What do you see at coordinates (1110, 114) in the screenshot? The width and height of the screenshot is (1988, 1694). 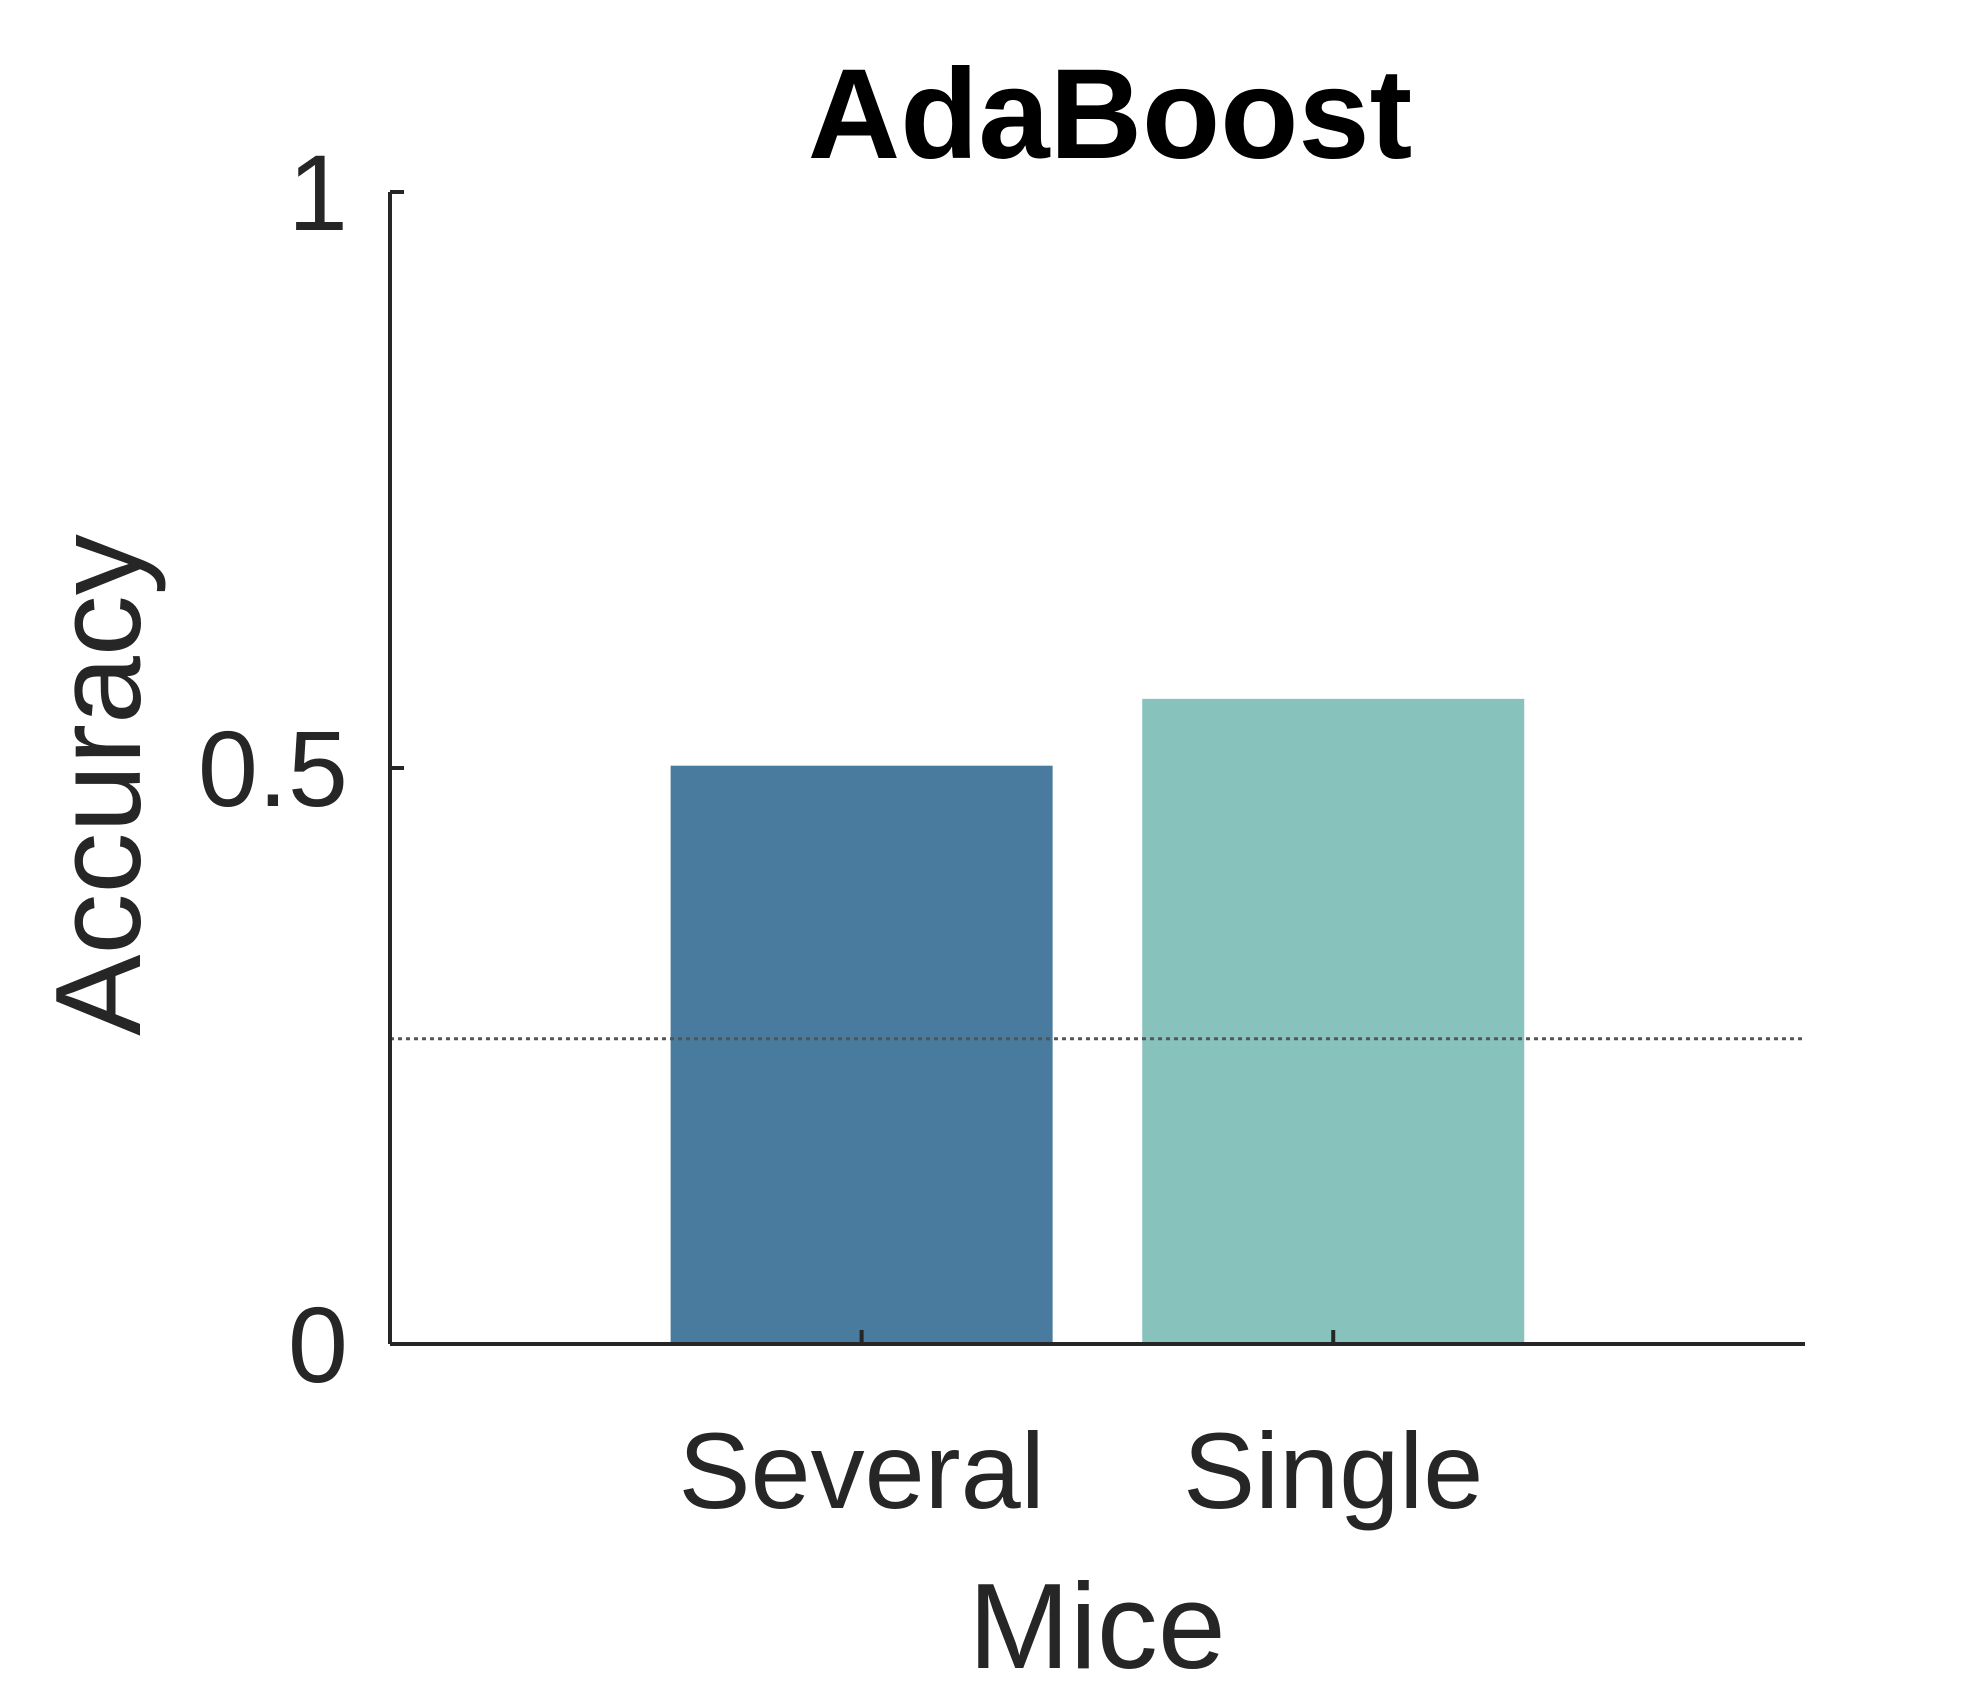 I see `chart-title: AdaBoost` at bounding box center [1110, 114].